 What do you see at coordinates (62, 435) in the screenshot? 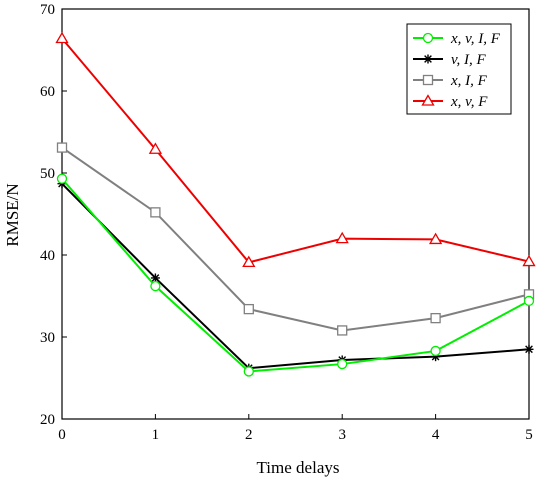
I see `x-tick-label: 0` at bounding box center [62, 435].